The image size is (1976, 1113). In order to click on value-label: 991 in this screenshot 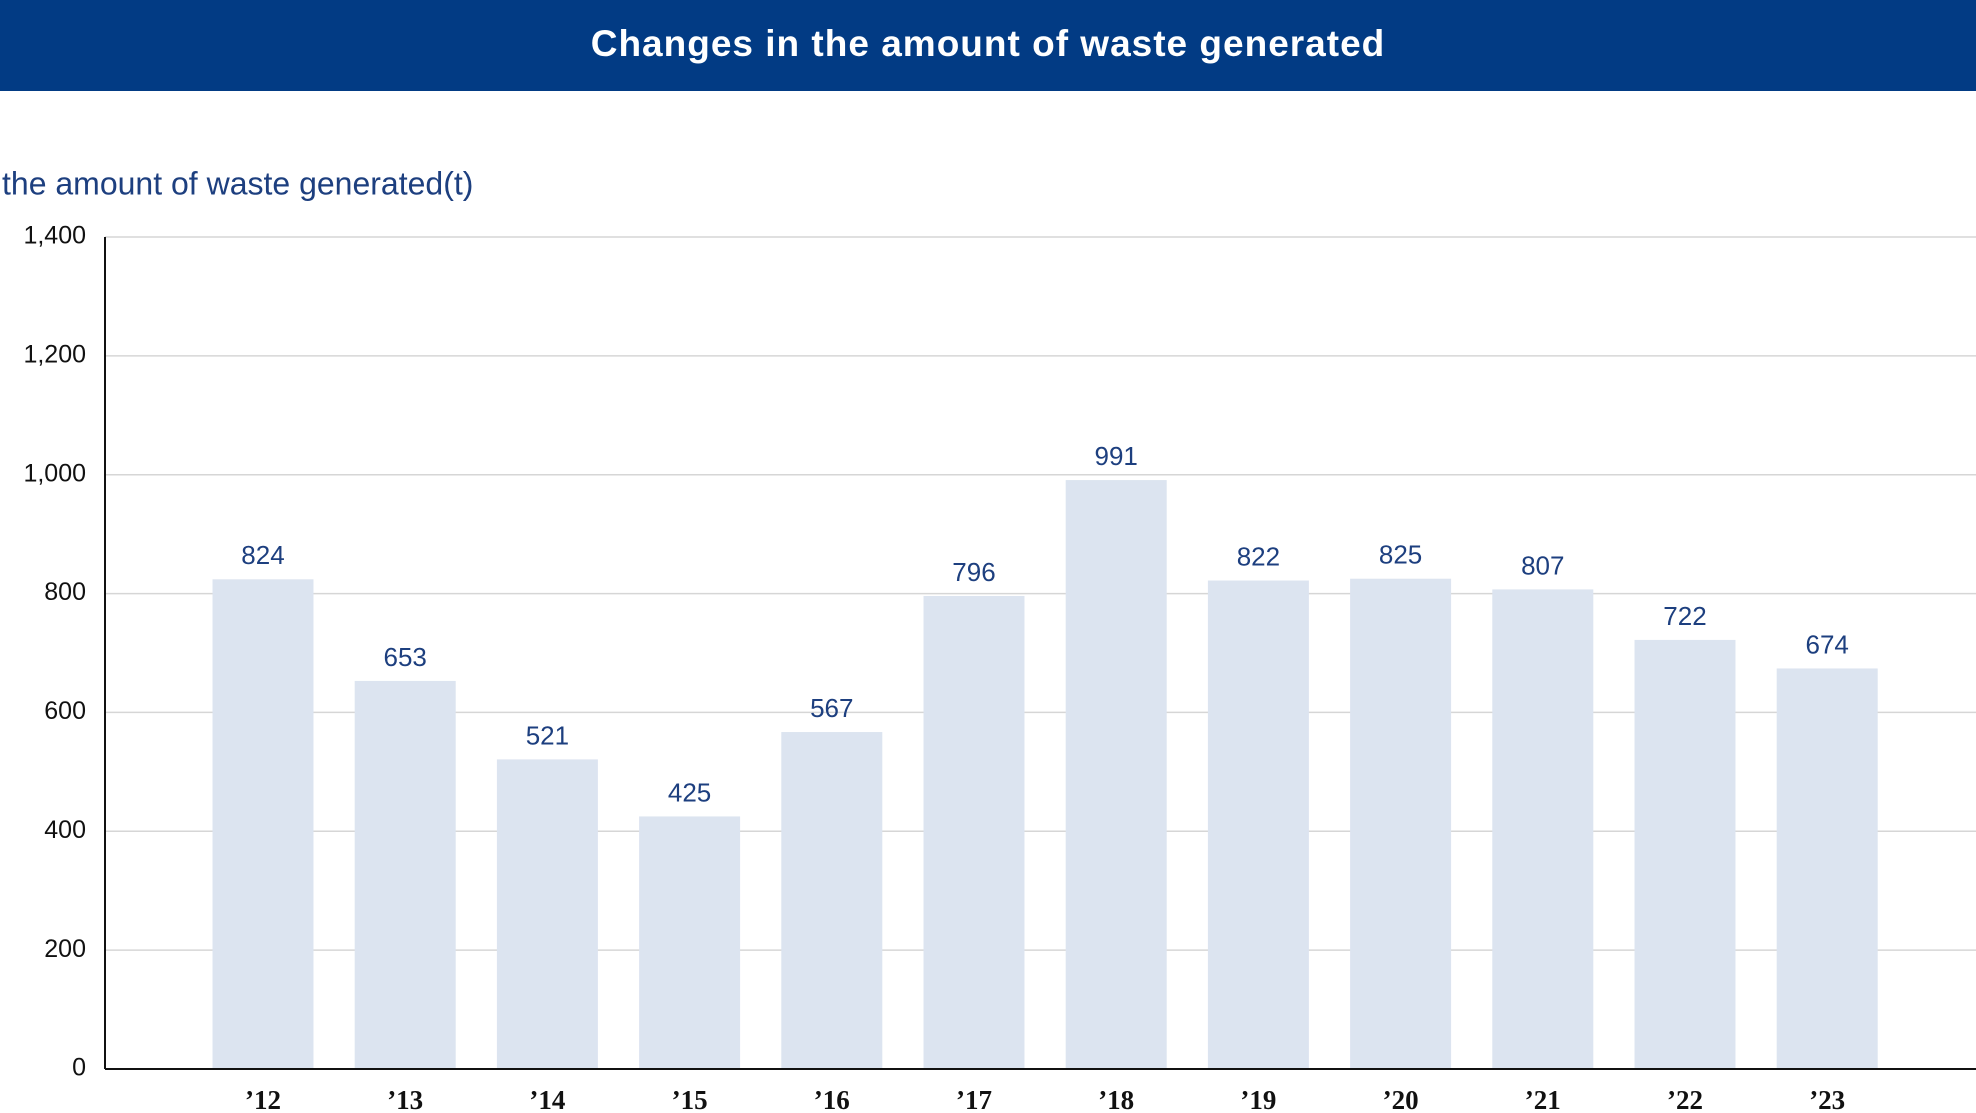, I will do `click(1116, 456)`.